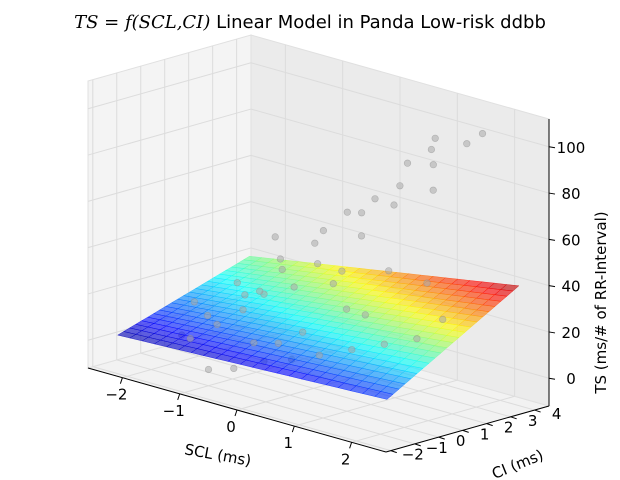  I want to click on x-tick-label: −1, so click(174, 411).